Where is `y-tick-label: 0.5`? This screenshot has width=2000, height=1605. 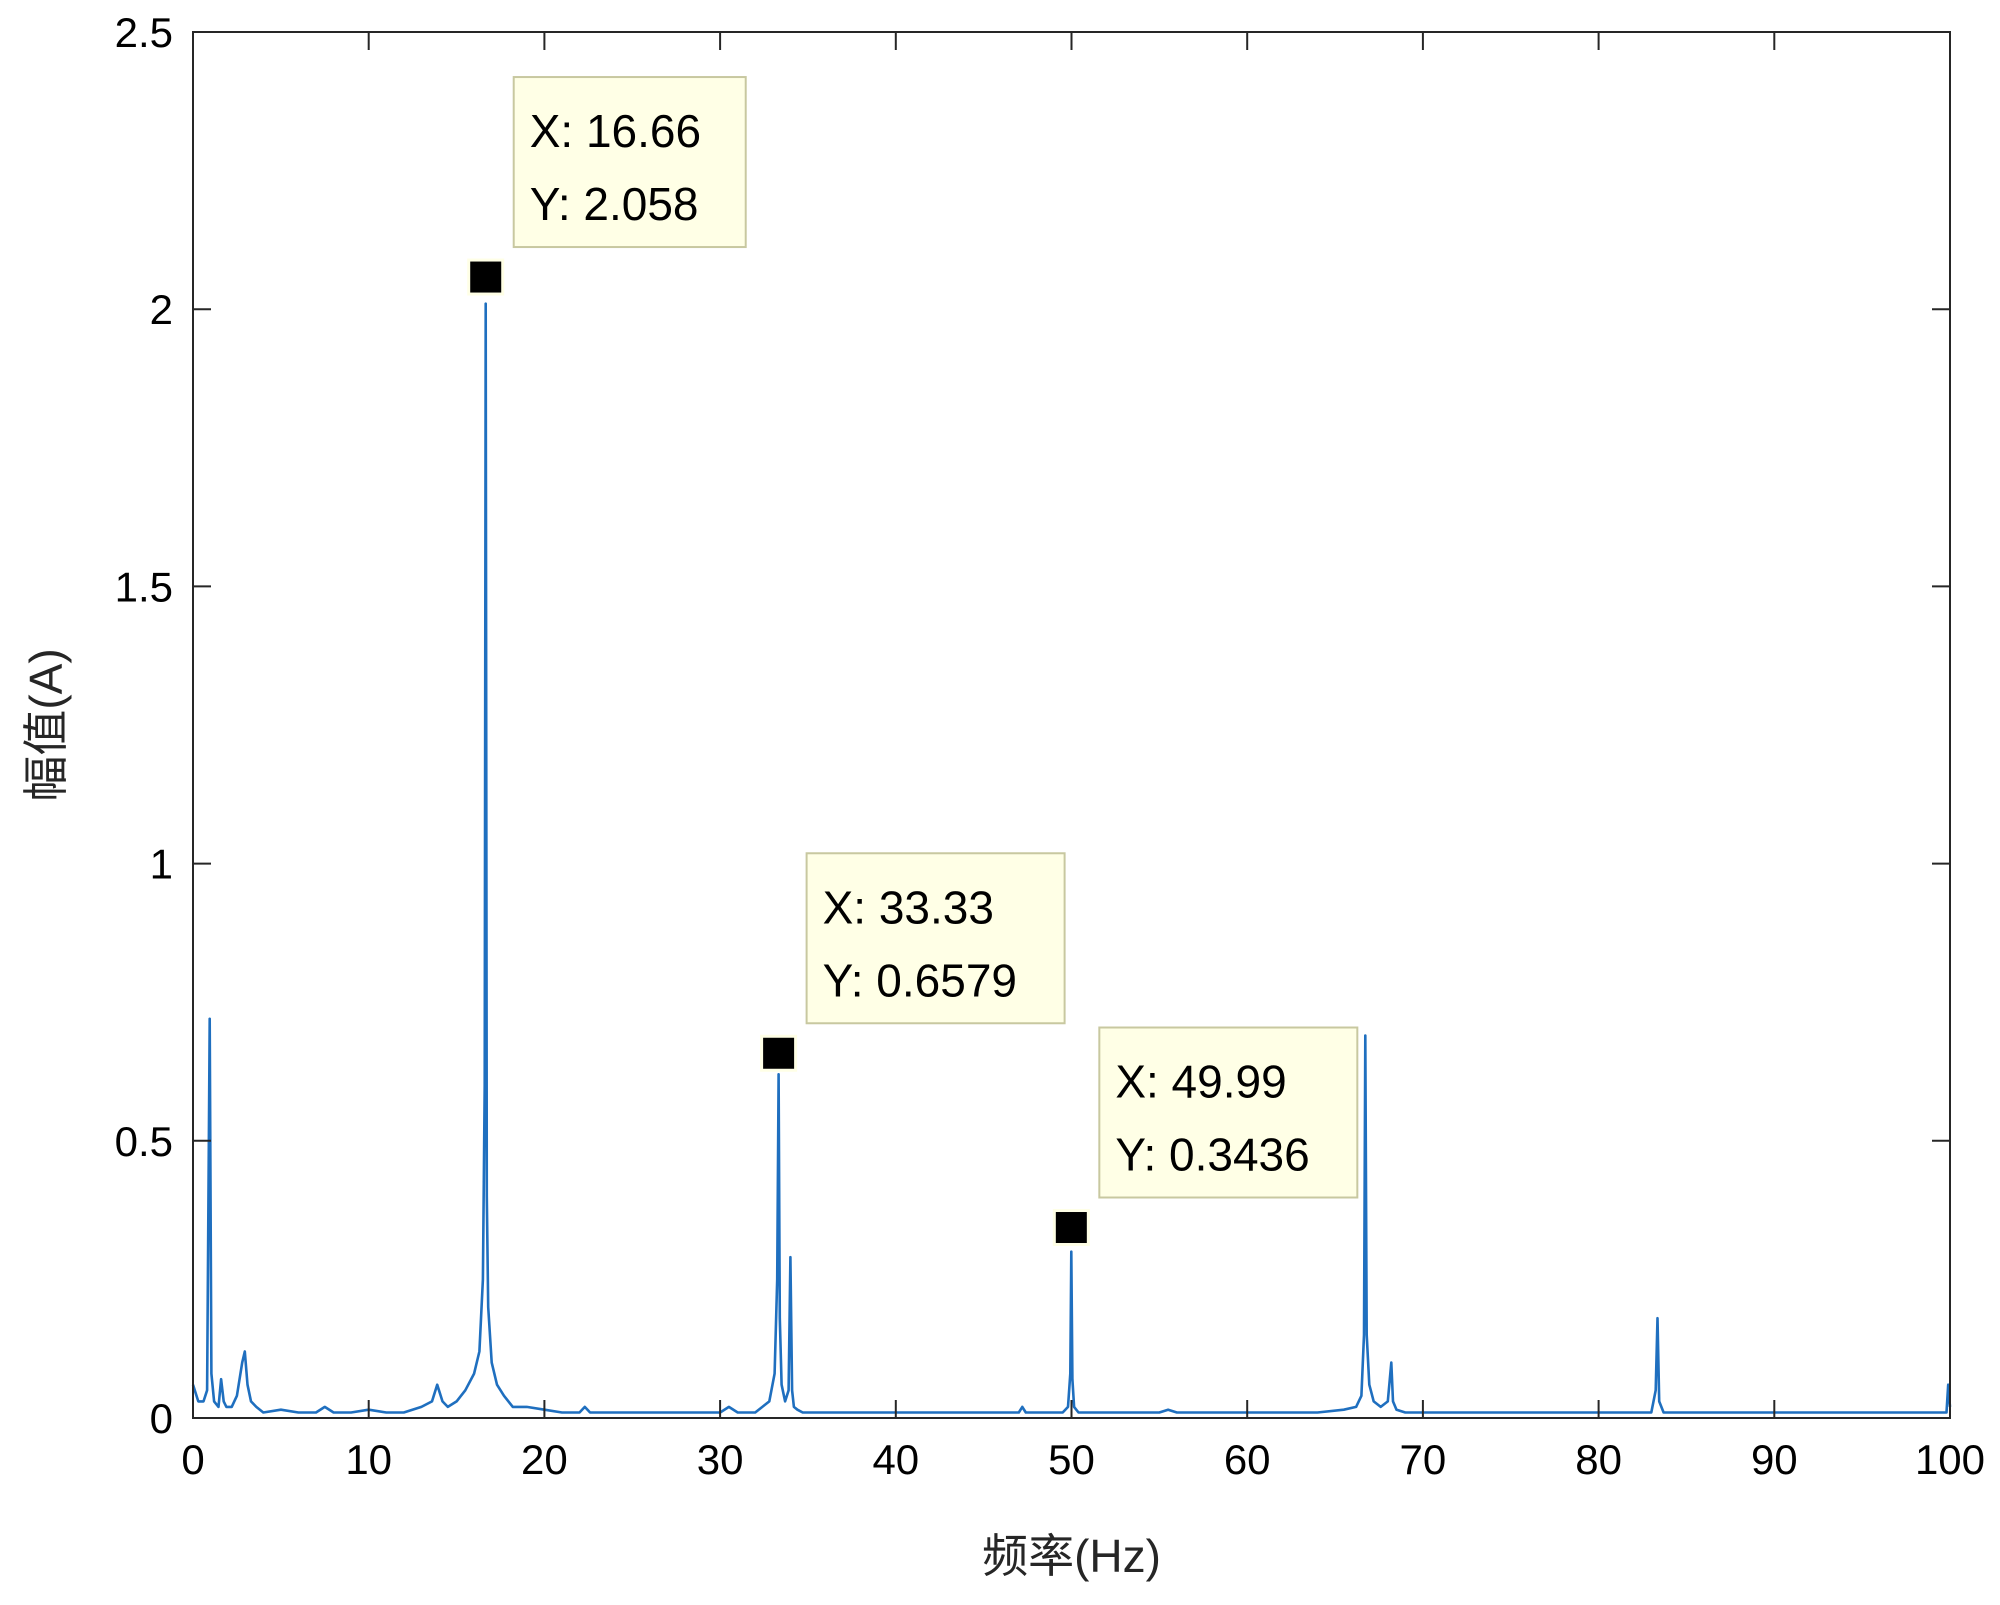
y-tick-label: 0.5 is located at coordinates (144, 1141).